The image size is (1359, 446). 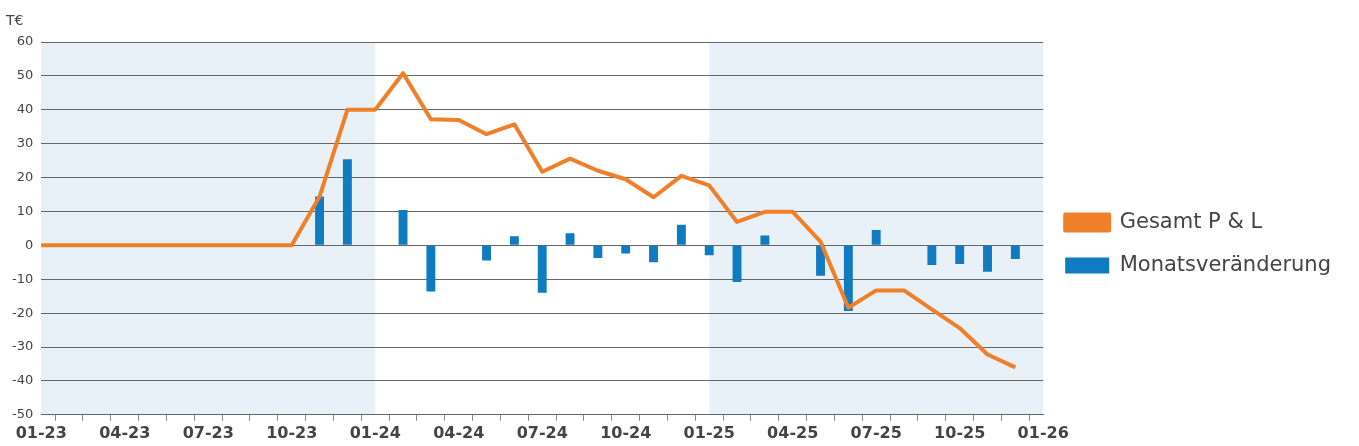 What do you see at coordinates (542, 432) in the screenshot?
I see `x-tick-label: 07-24` at bounding box center [542, 432].